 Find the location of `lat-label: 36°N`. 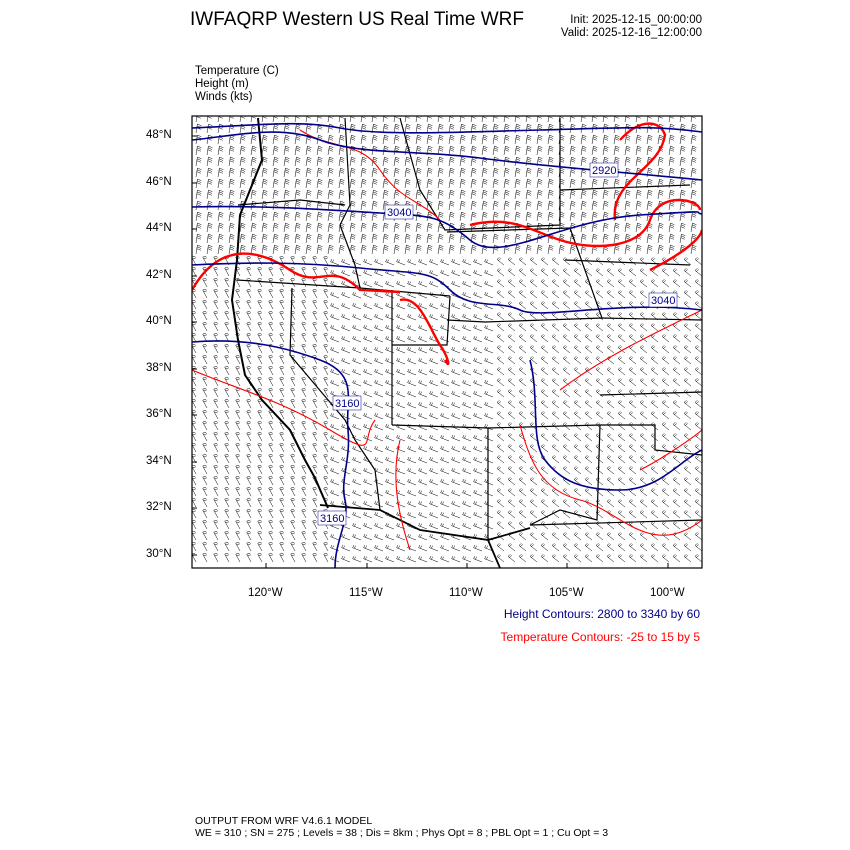

lat-label: 36°N is located at coordinates (159, 414).